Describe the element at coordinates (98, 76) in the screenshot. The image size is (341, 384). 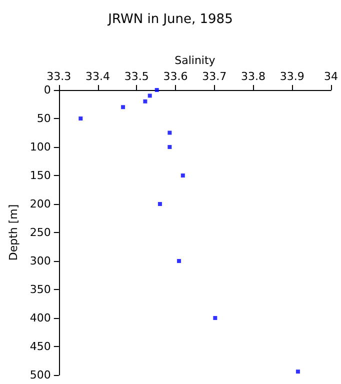
I see `x-tick-label: 33.4` at that location.